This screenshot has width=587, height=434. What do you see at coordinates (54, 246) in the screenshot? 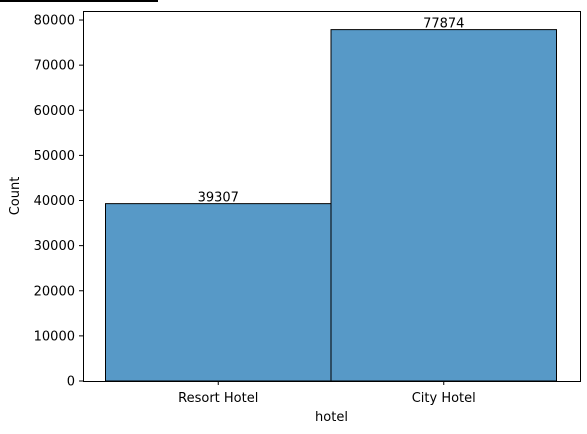
I see `y-tick-label: 30000` at bounding box center [54, 246].